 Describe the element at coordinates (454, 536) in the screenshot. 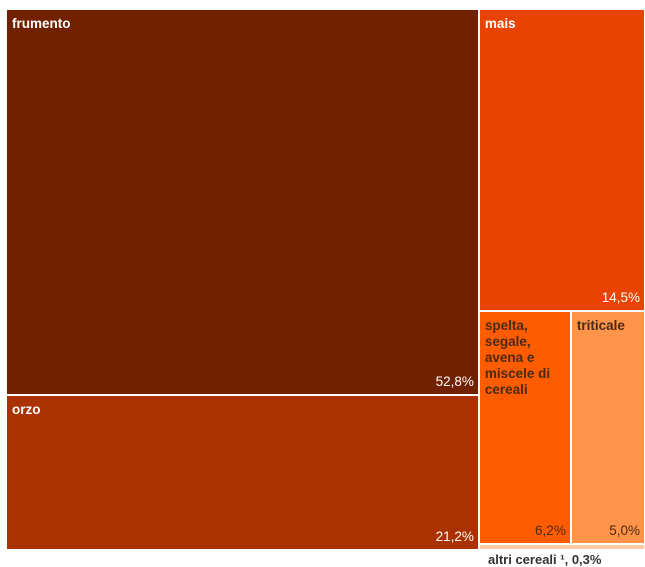

I see `tile-value: 21,2%` at that location.